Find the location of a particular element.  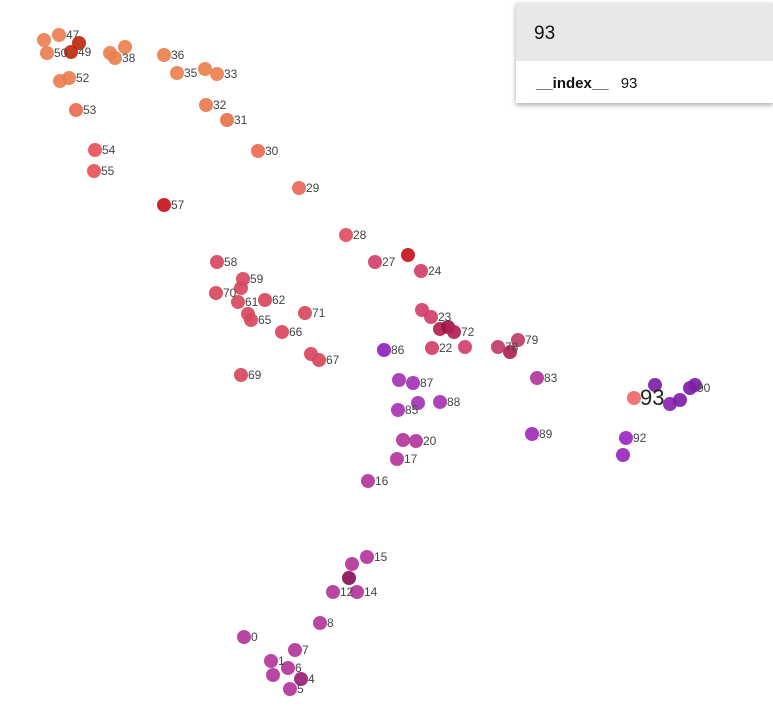

point-label-29: 29 is located at coordinates (313, 188).